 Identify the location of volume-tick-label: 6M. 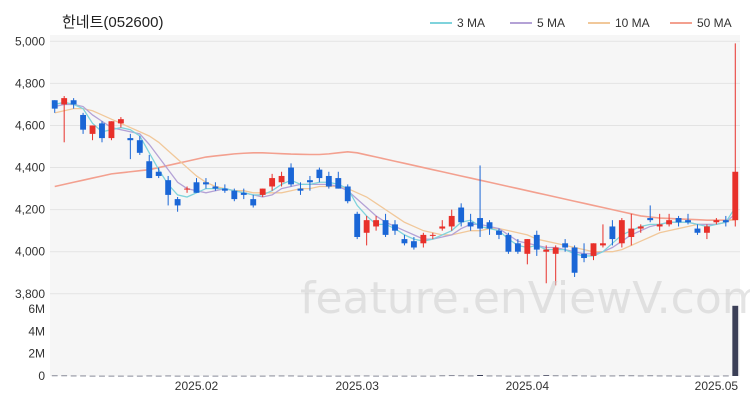
(36, 309).